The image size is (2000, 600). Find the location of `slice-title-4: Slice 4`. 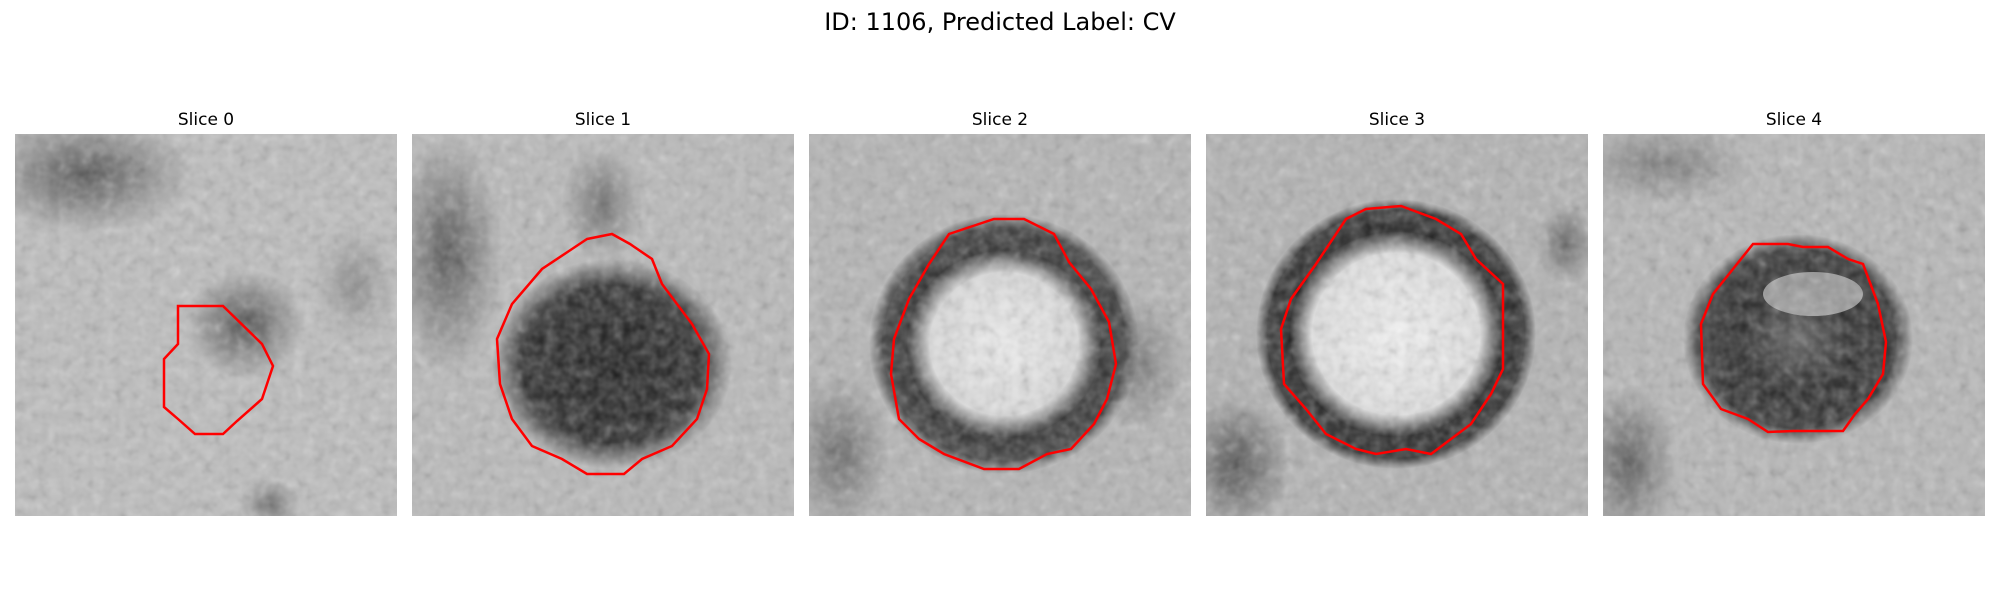

slice-title-4: Slice 4 is located at coordinates (1794, 120).